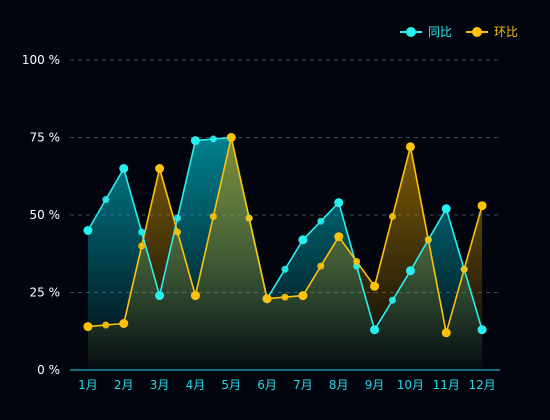 The width and height of the screenshot is (550, 420). I want to click on legend-label: 同比, so click(440, 32).